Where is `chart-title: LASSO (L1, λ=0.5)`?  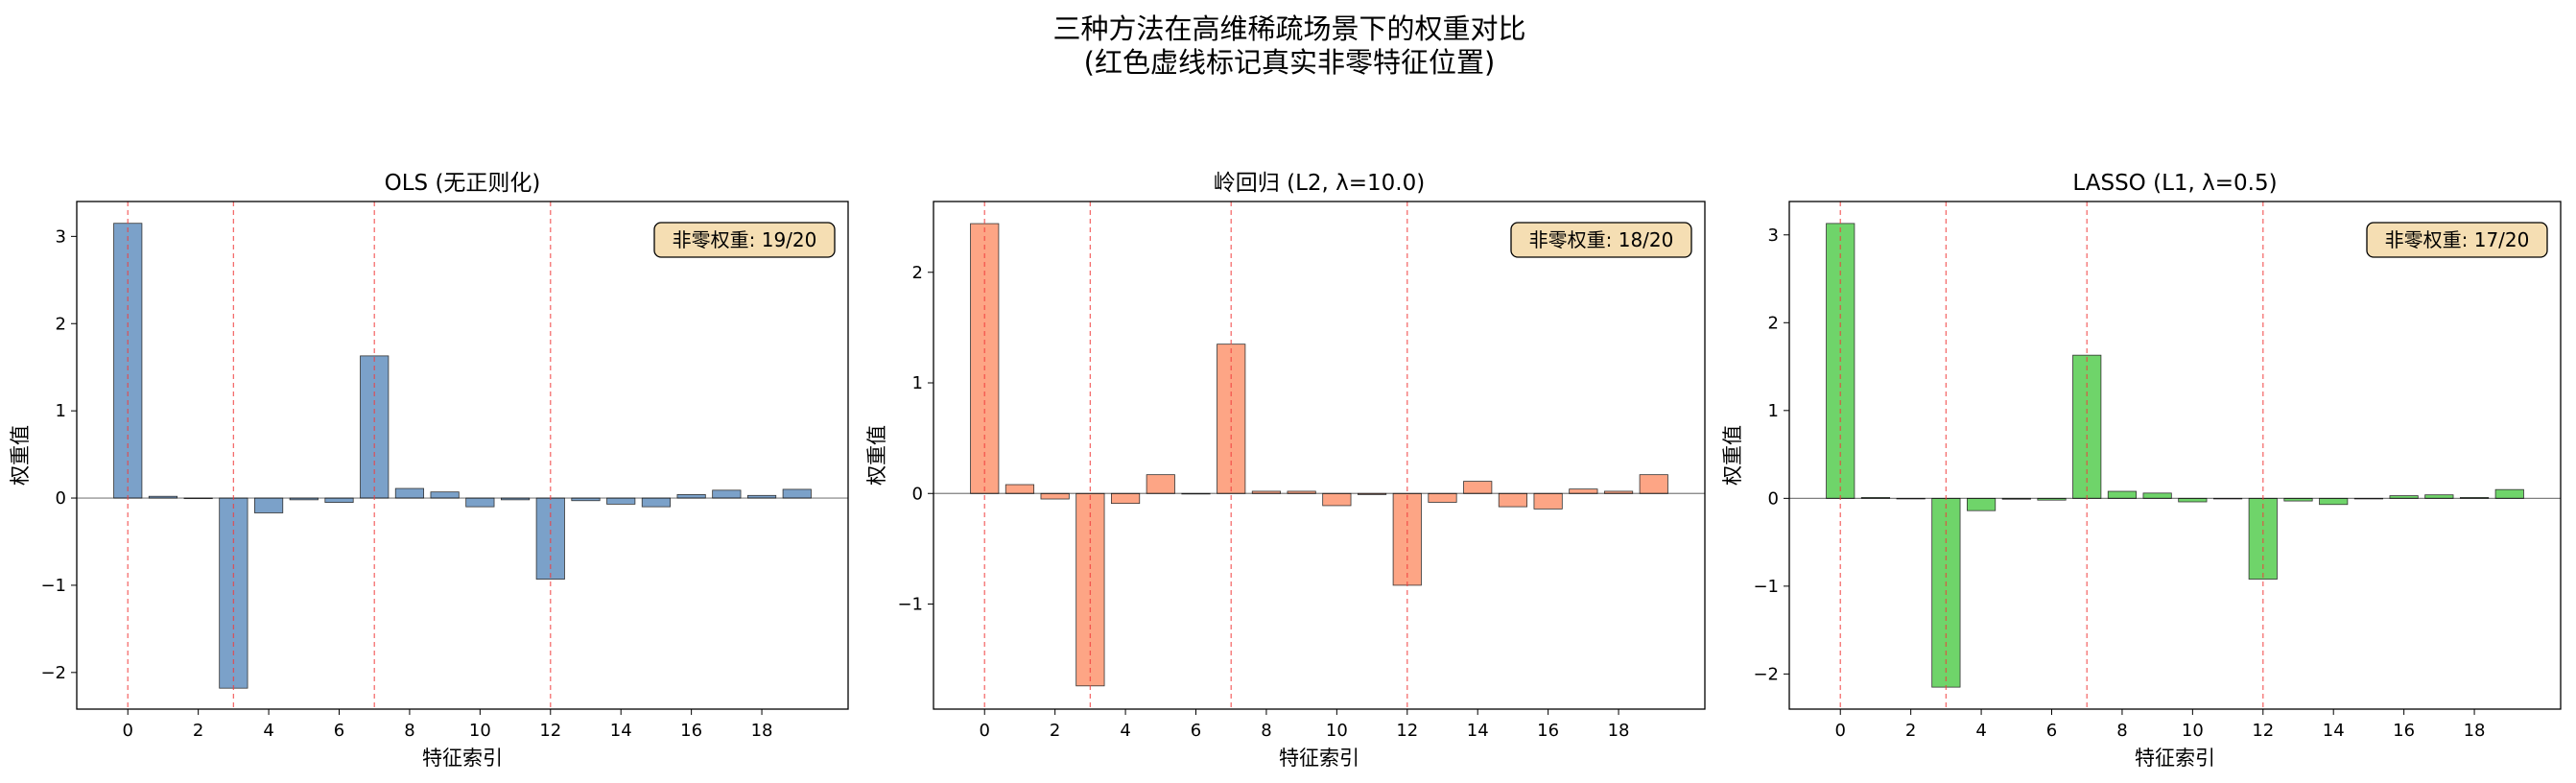
chart-title: LASSO (L1, λ=0.5) is located at coordinates (2174, 183).